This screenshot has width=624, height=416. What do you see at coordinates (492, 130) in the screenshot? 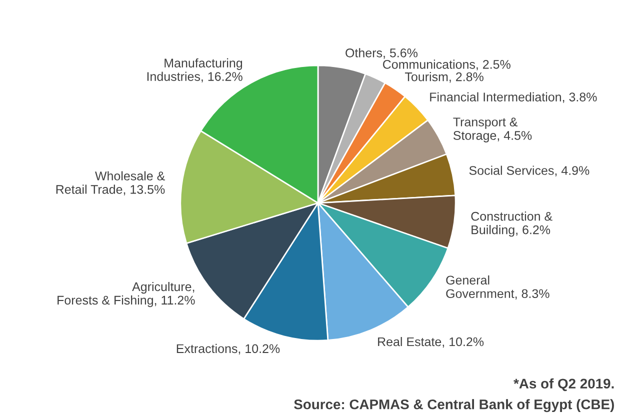
I see `slice-label: Transport & Storage, 4.5%` at bounding box center [492, 130].